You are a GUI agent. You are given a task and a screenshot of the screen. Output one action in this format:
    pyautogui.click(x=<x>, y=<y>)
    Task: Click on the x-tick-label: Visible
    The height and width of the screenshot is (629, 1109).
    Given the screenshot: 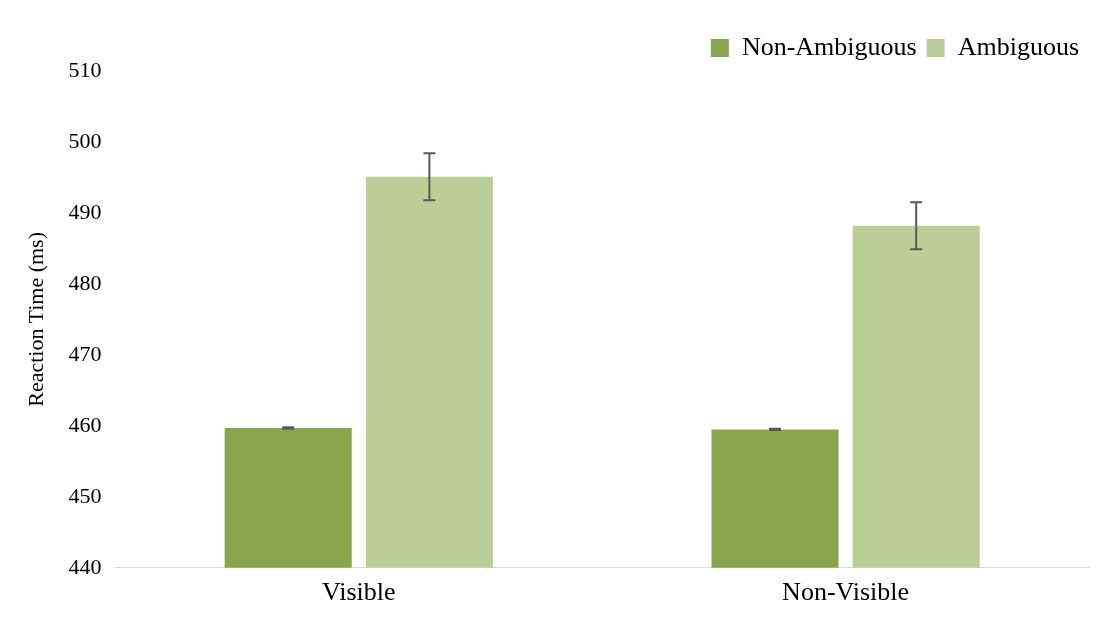 What is the action you would take?
    pyautogui.click(x=359, y=592)
    